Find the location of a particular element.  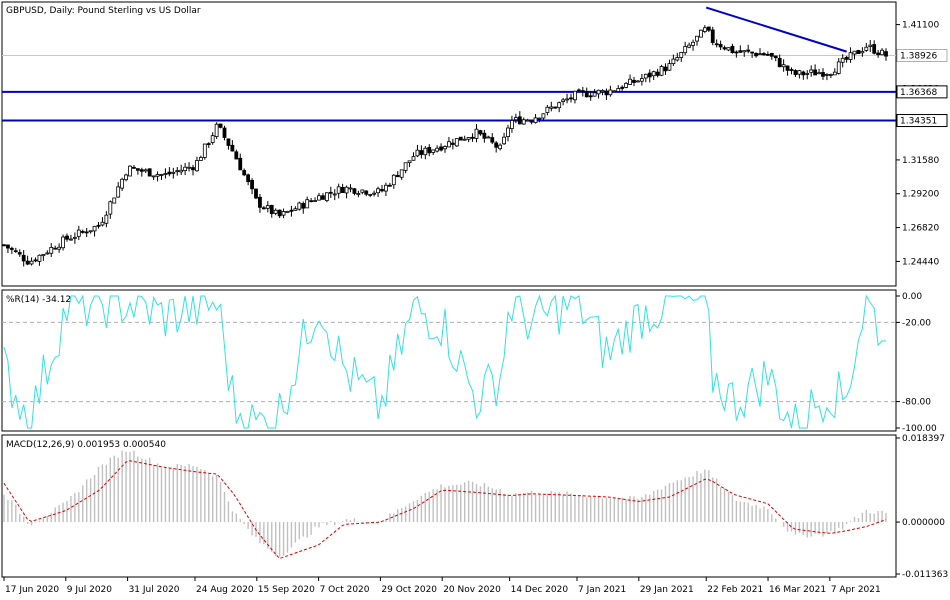

wpr-y-tick-label: 0.00 is located at coordinates (912, 297).